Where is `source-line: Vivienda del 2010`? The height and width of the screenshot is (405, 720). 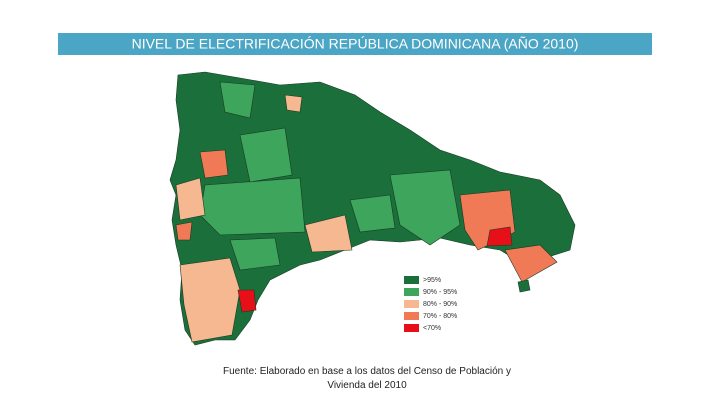 source-line: Vivienda del 2010 is located at coordinates (367, 385).